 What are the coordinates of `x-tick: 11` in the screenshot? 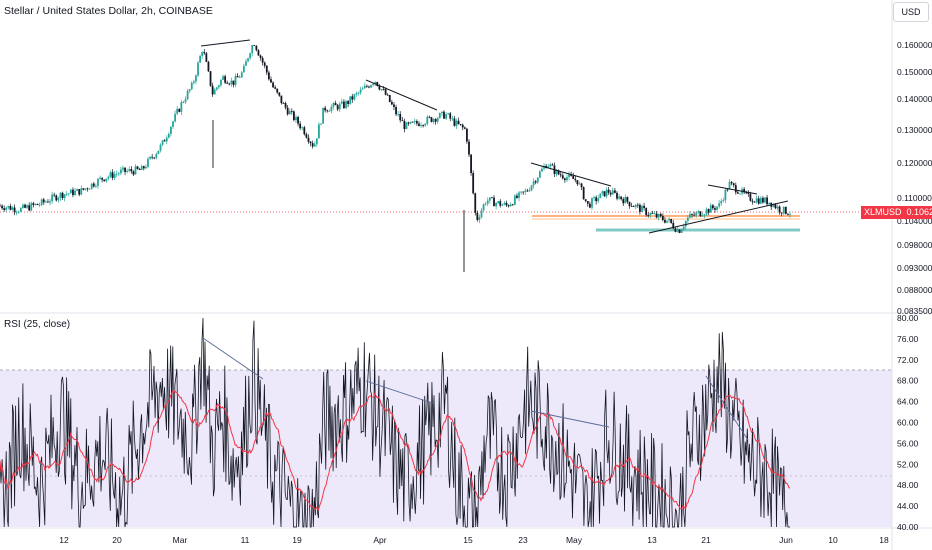 It's located at (245, 540).